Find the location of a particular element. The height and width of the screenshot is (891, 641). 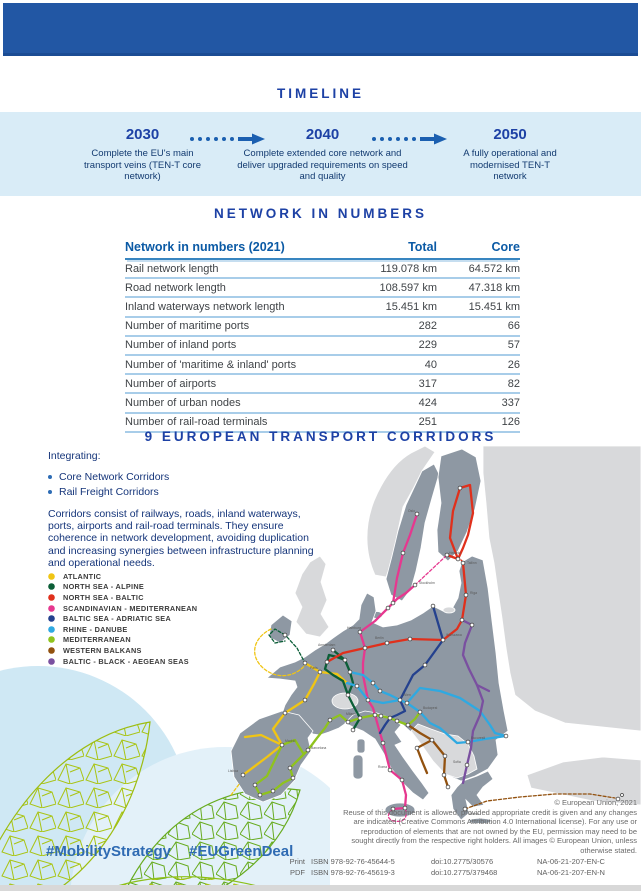

table-row: Number of maritime ports 282 66 is located at coordinates (322, 327).